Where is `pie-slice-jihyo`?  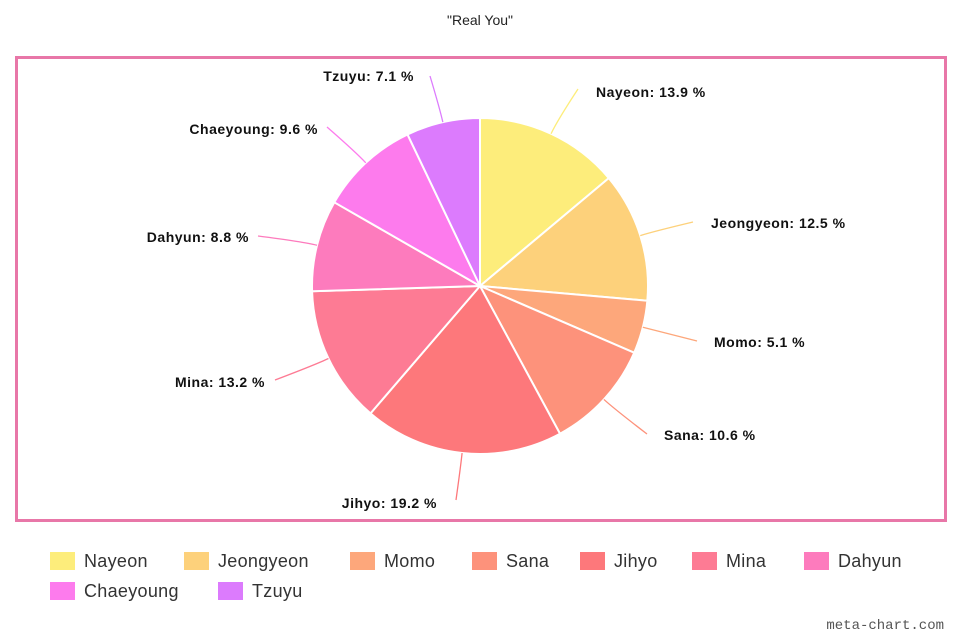 pie-slice-jihyo is located at coordinates (465, 369).